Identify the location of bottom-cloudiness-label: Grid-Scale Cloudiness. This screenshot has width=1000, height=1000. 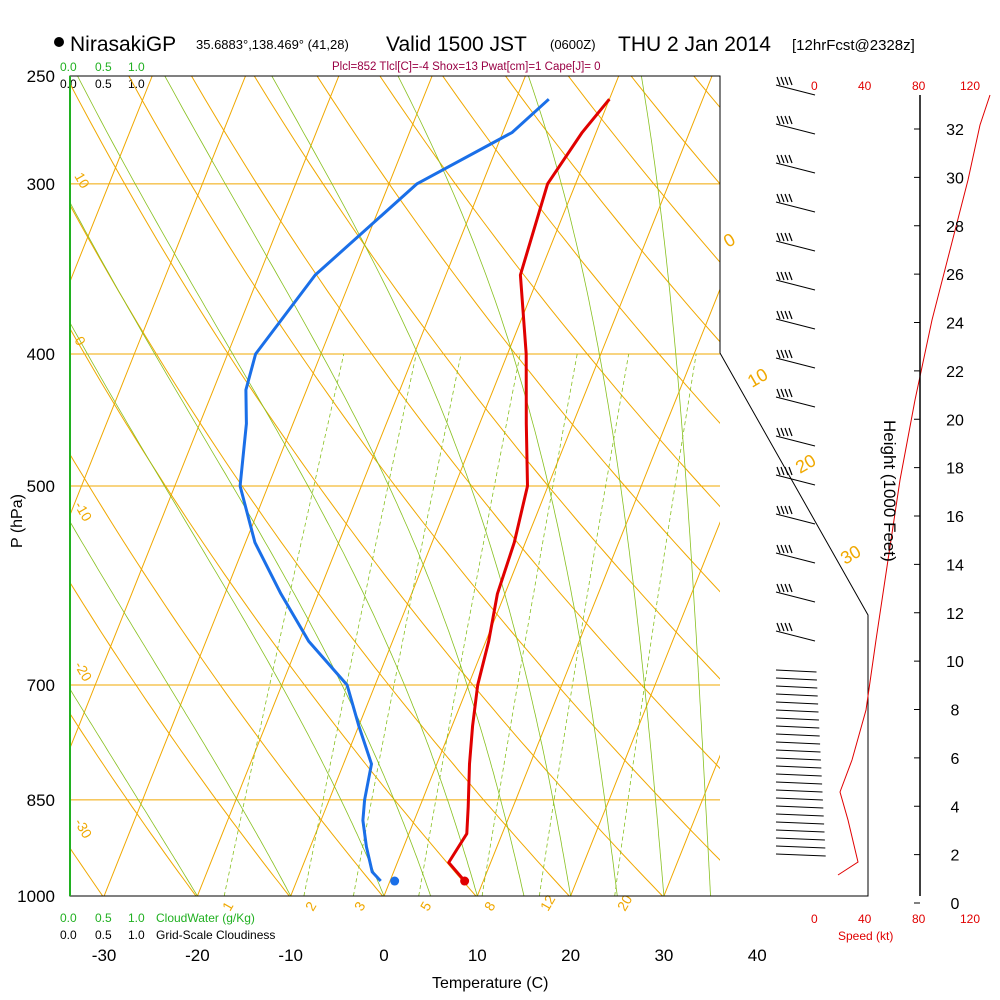
(215, 935).